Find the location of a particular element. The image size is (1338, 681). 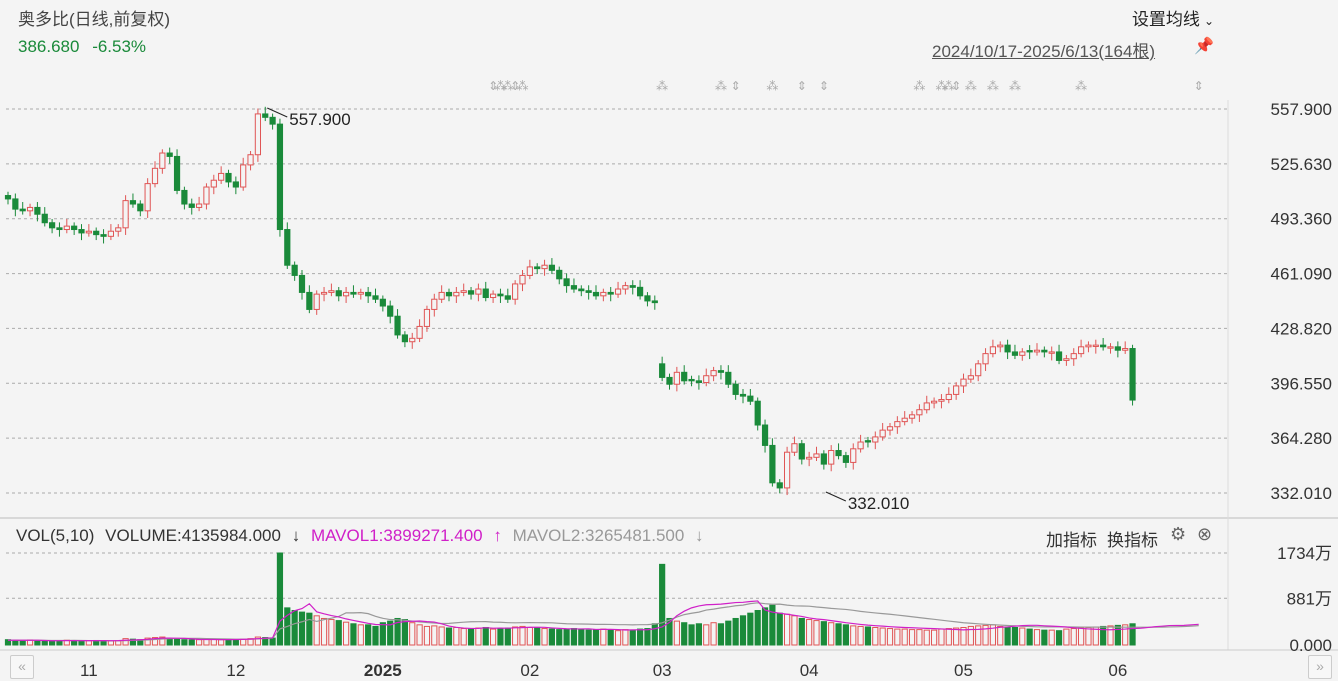

change-percent: -6.53% is located at coordinates (119, 46).